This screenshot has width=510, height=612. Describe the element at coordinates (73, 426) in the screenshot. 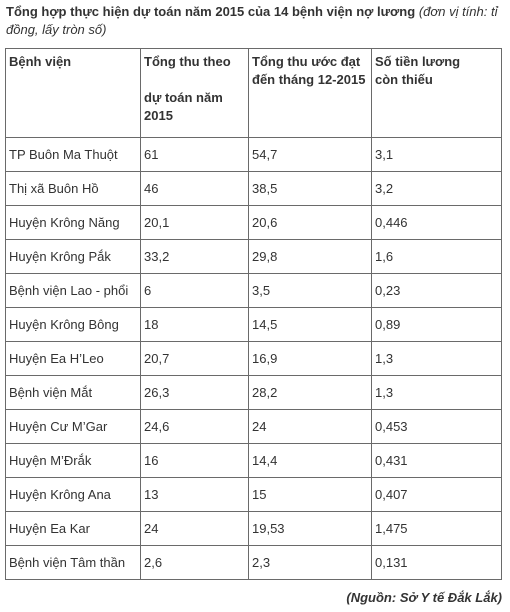

I see `cell-hospital: Huyện Cư M’Gar` at that location.